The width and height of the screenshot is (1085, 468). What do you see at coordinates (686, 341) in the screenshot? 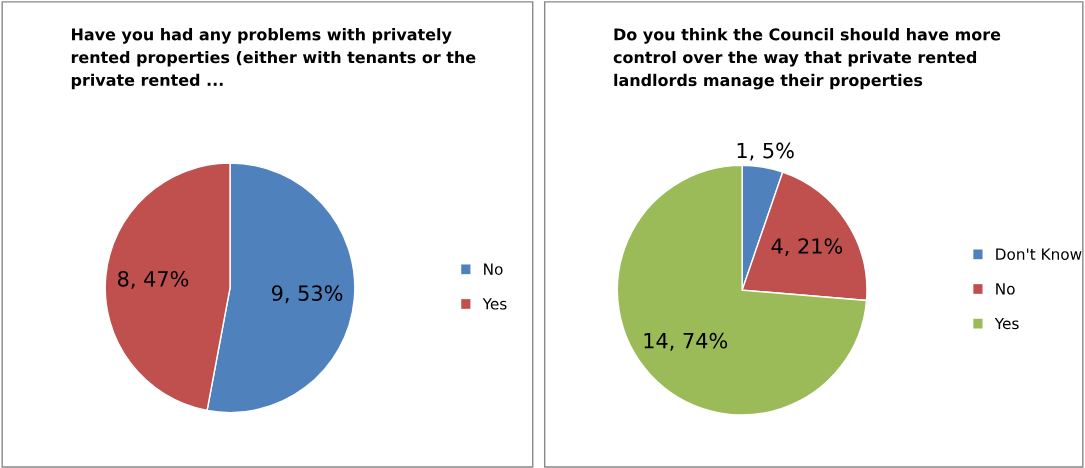
I see `data-label: 14, 74%` at bounding box center [686, 341].